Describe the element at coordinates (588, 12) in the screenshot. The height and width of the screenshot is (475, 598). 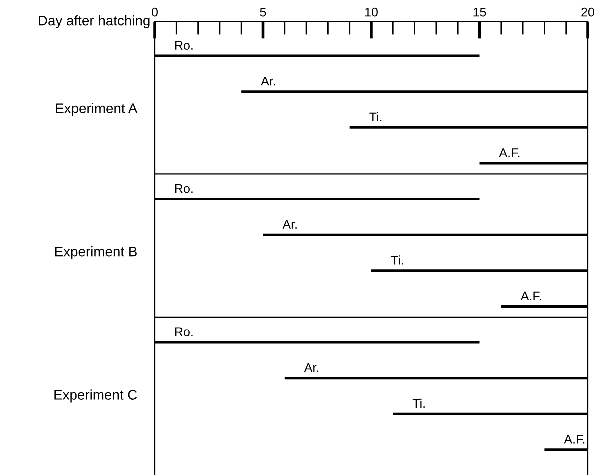
I see `x-tick-label: 20` at that location.